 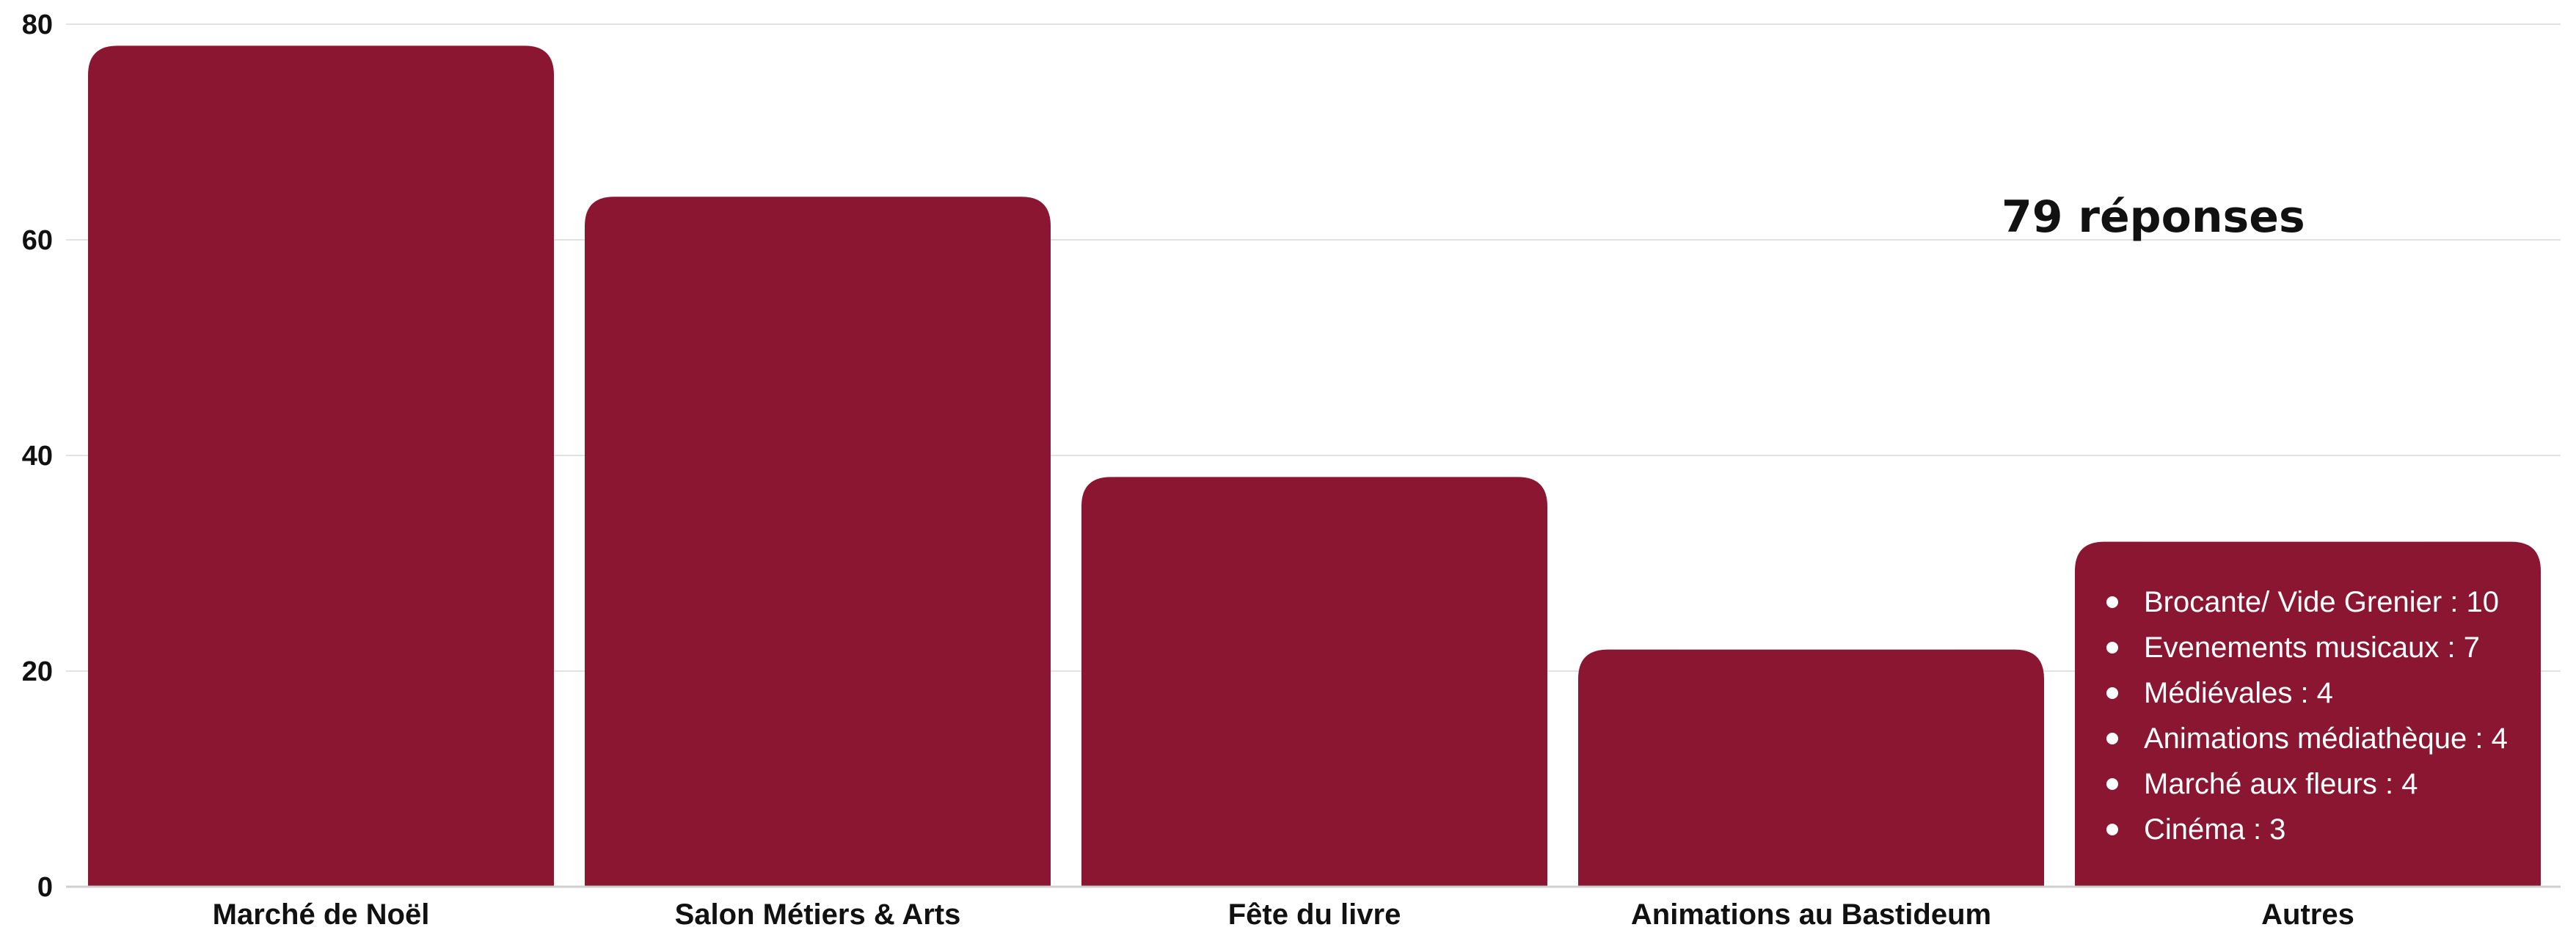 What do you see at coordinates (2153, 217) in the screenshot?
I see `responses-annotation: 79 réponses` at bounding box center [2153, 217].